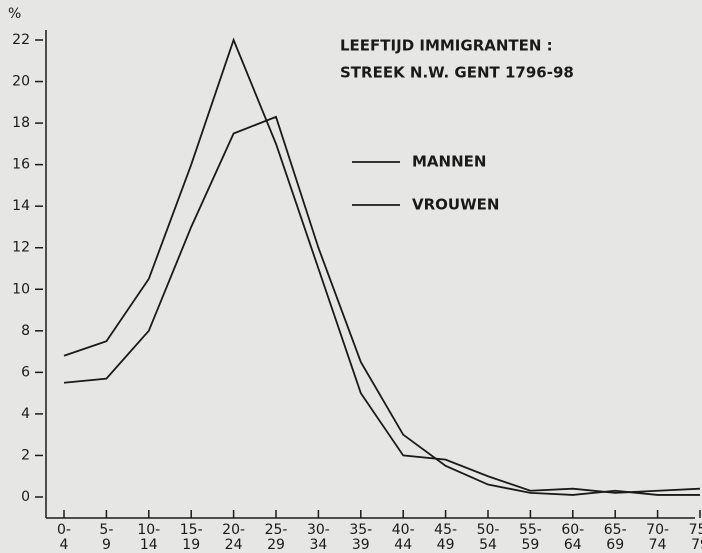 This screenshot has height=553, width=702. What do you see at coordinates (14, 14) in the screenshot?
I see `y-axis-label: %` at bounding box center [14, 14].